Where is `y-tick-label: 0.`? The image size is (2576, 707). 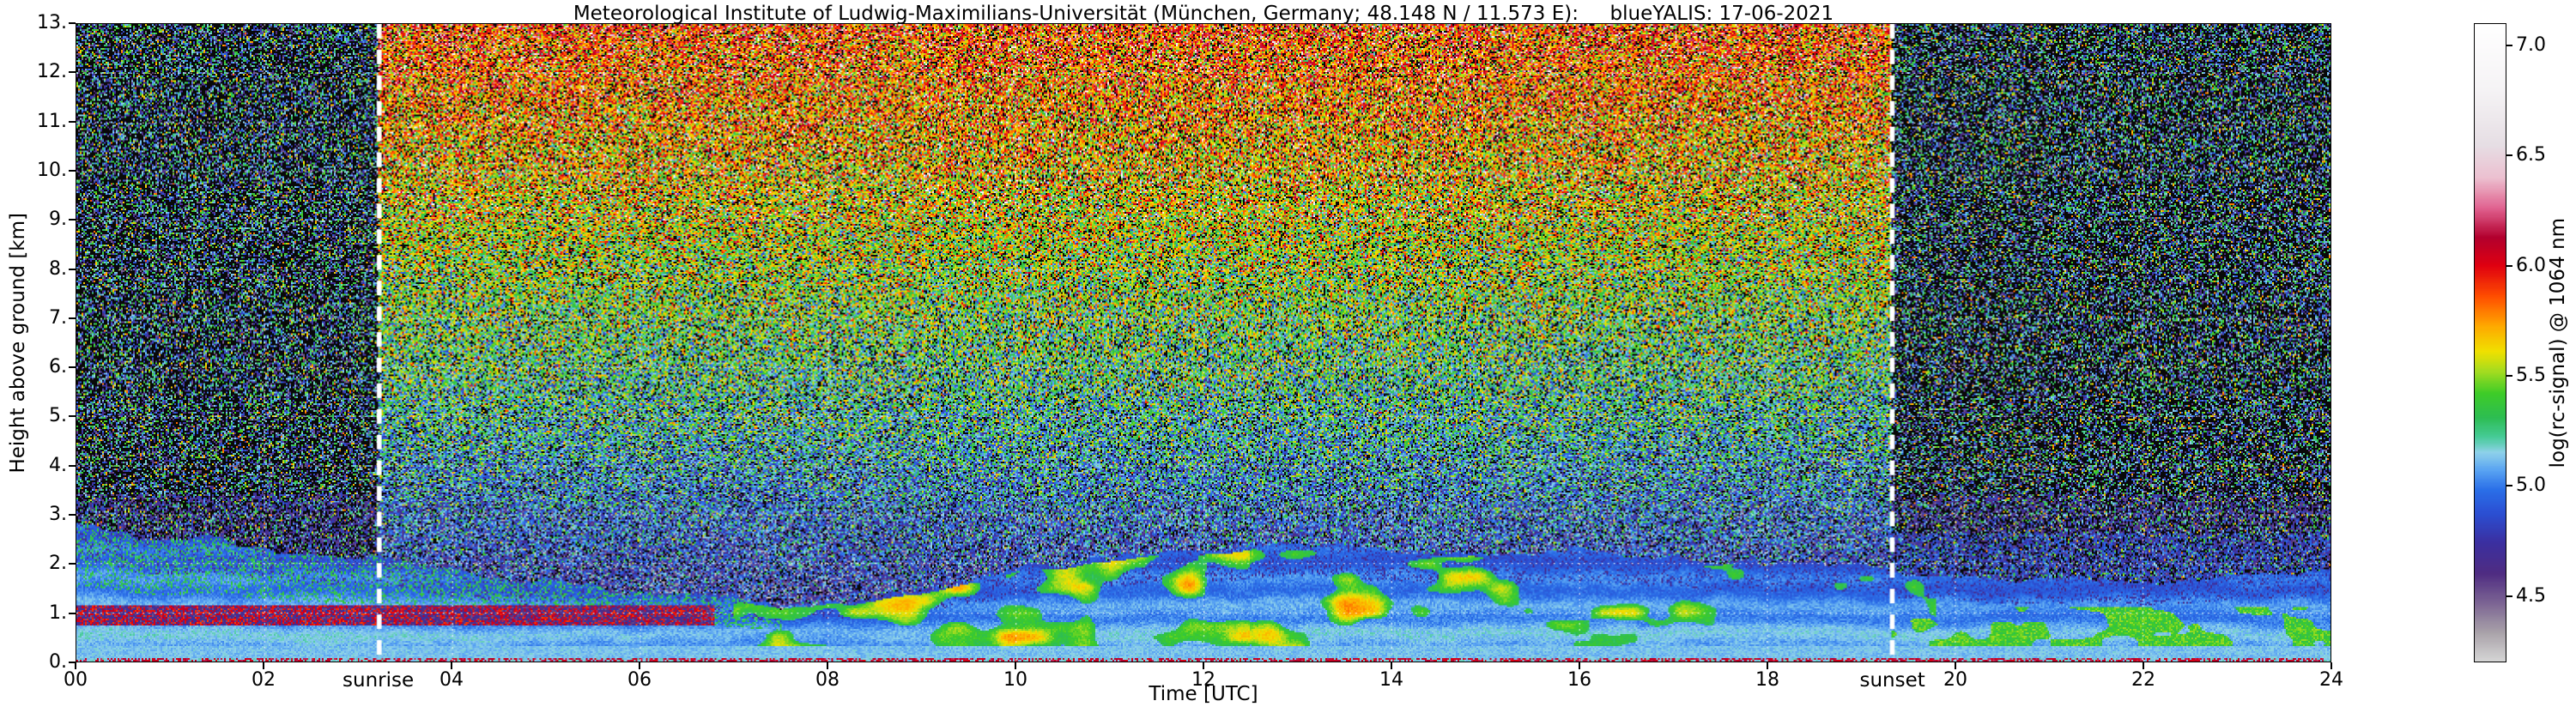
y-tick-label: 0. is located at coordinates (58, 662).